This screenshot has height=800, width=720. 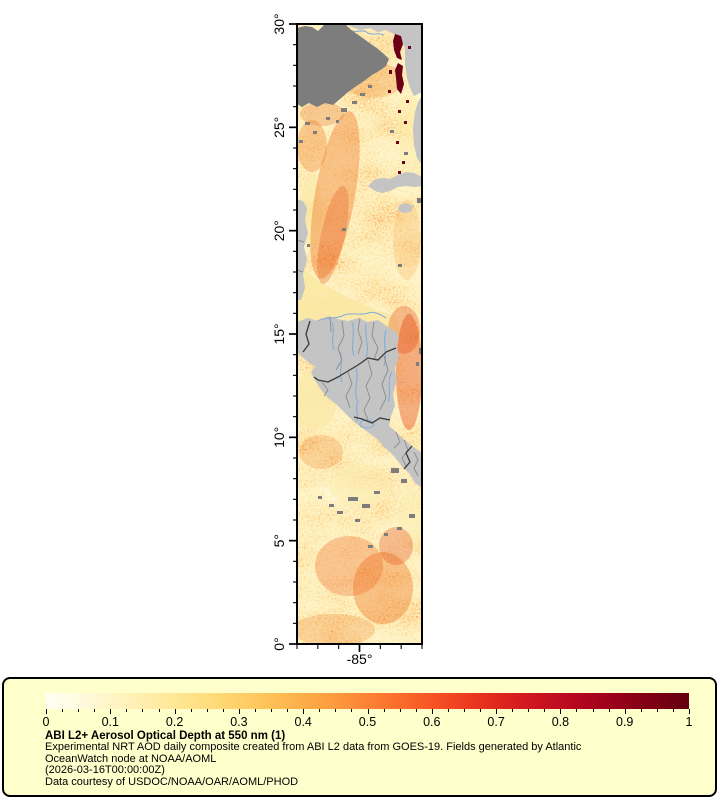 I want to click on colorbar-tick-label: 0.9, so click(x=624, y=722).